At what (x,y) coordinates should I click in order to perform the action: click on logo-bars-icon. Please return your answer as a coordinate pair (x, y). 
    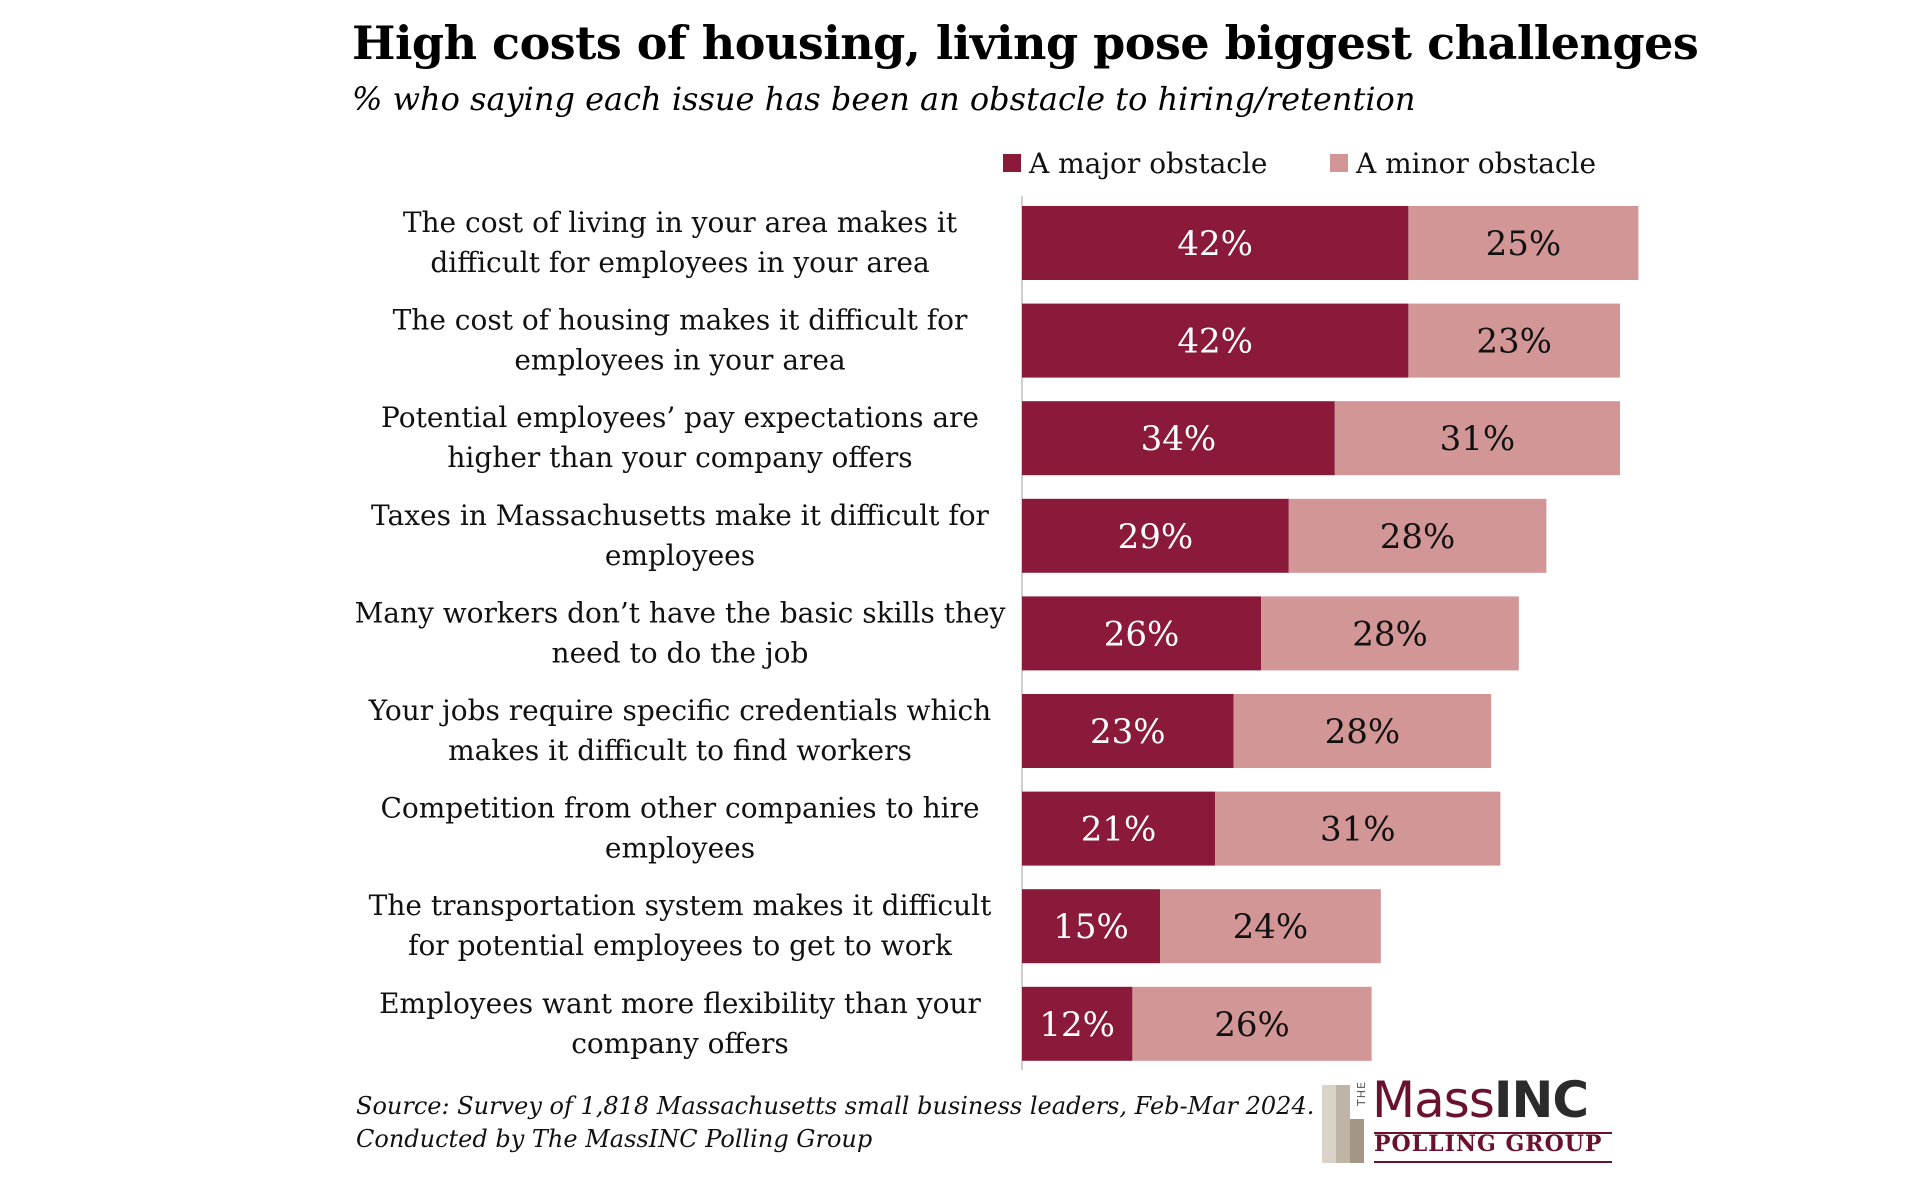
    Looking at the image, I should click on (1343, 1124).